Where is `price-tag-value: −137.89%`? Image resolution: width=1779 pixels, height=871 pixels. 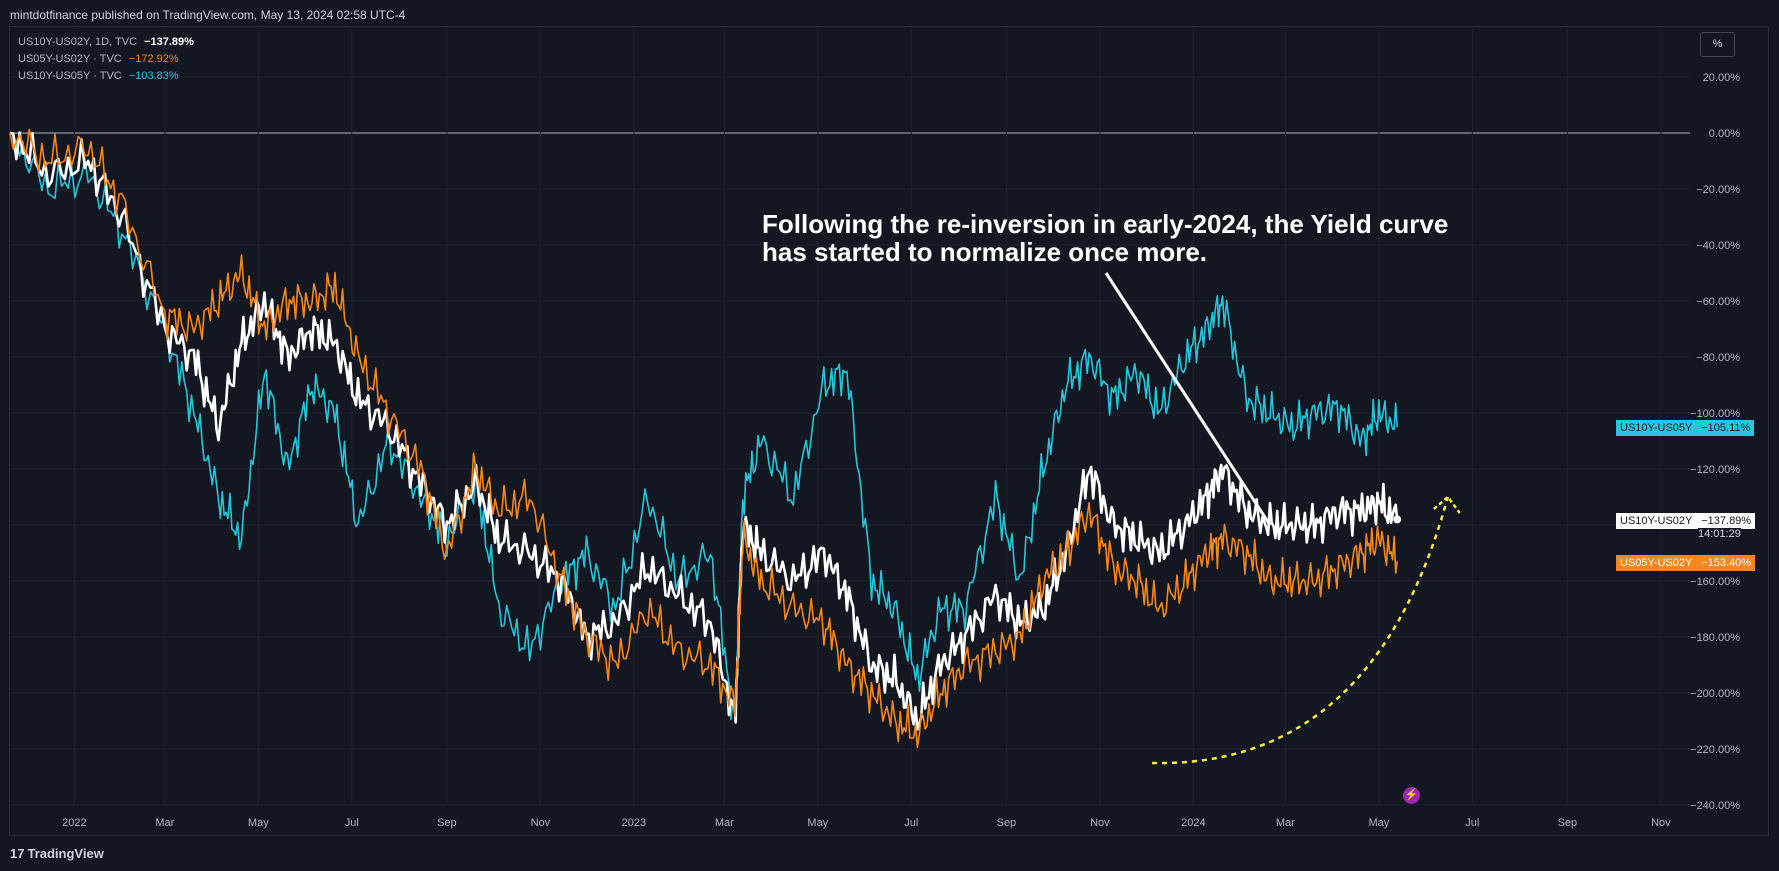 price-tag-value: −137.89% is located at coordinates (1726, 521).